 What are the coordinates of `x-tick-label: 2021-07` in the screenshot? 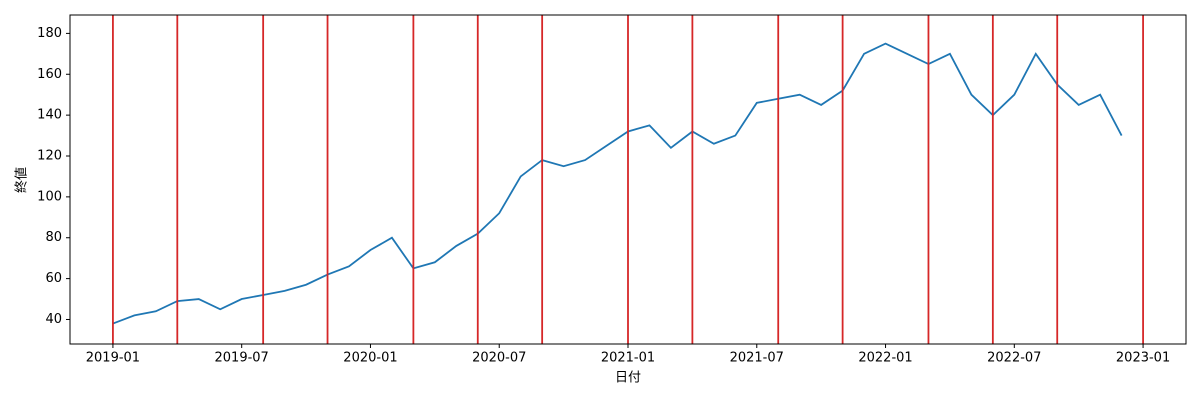 It's located at (757, 358).